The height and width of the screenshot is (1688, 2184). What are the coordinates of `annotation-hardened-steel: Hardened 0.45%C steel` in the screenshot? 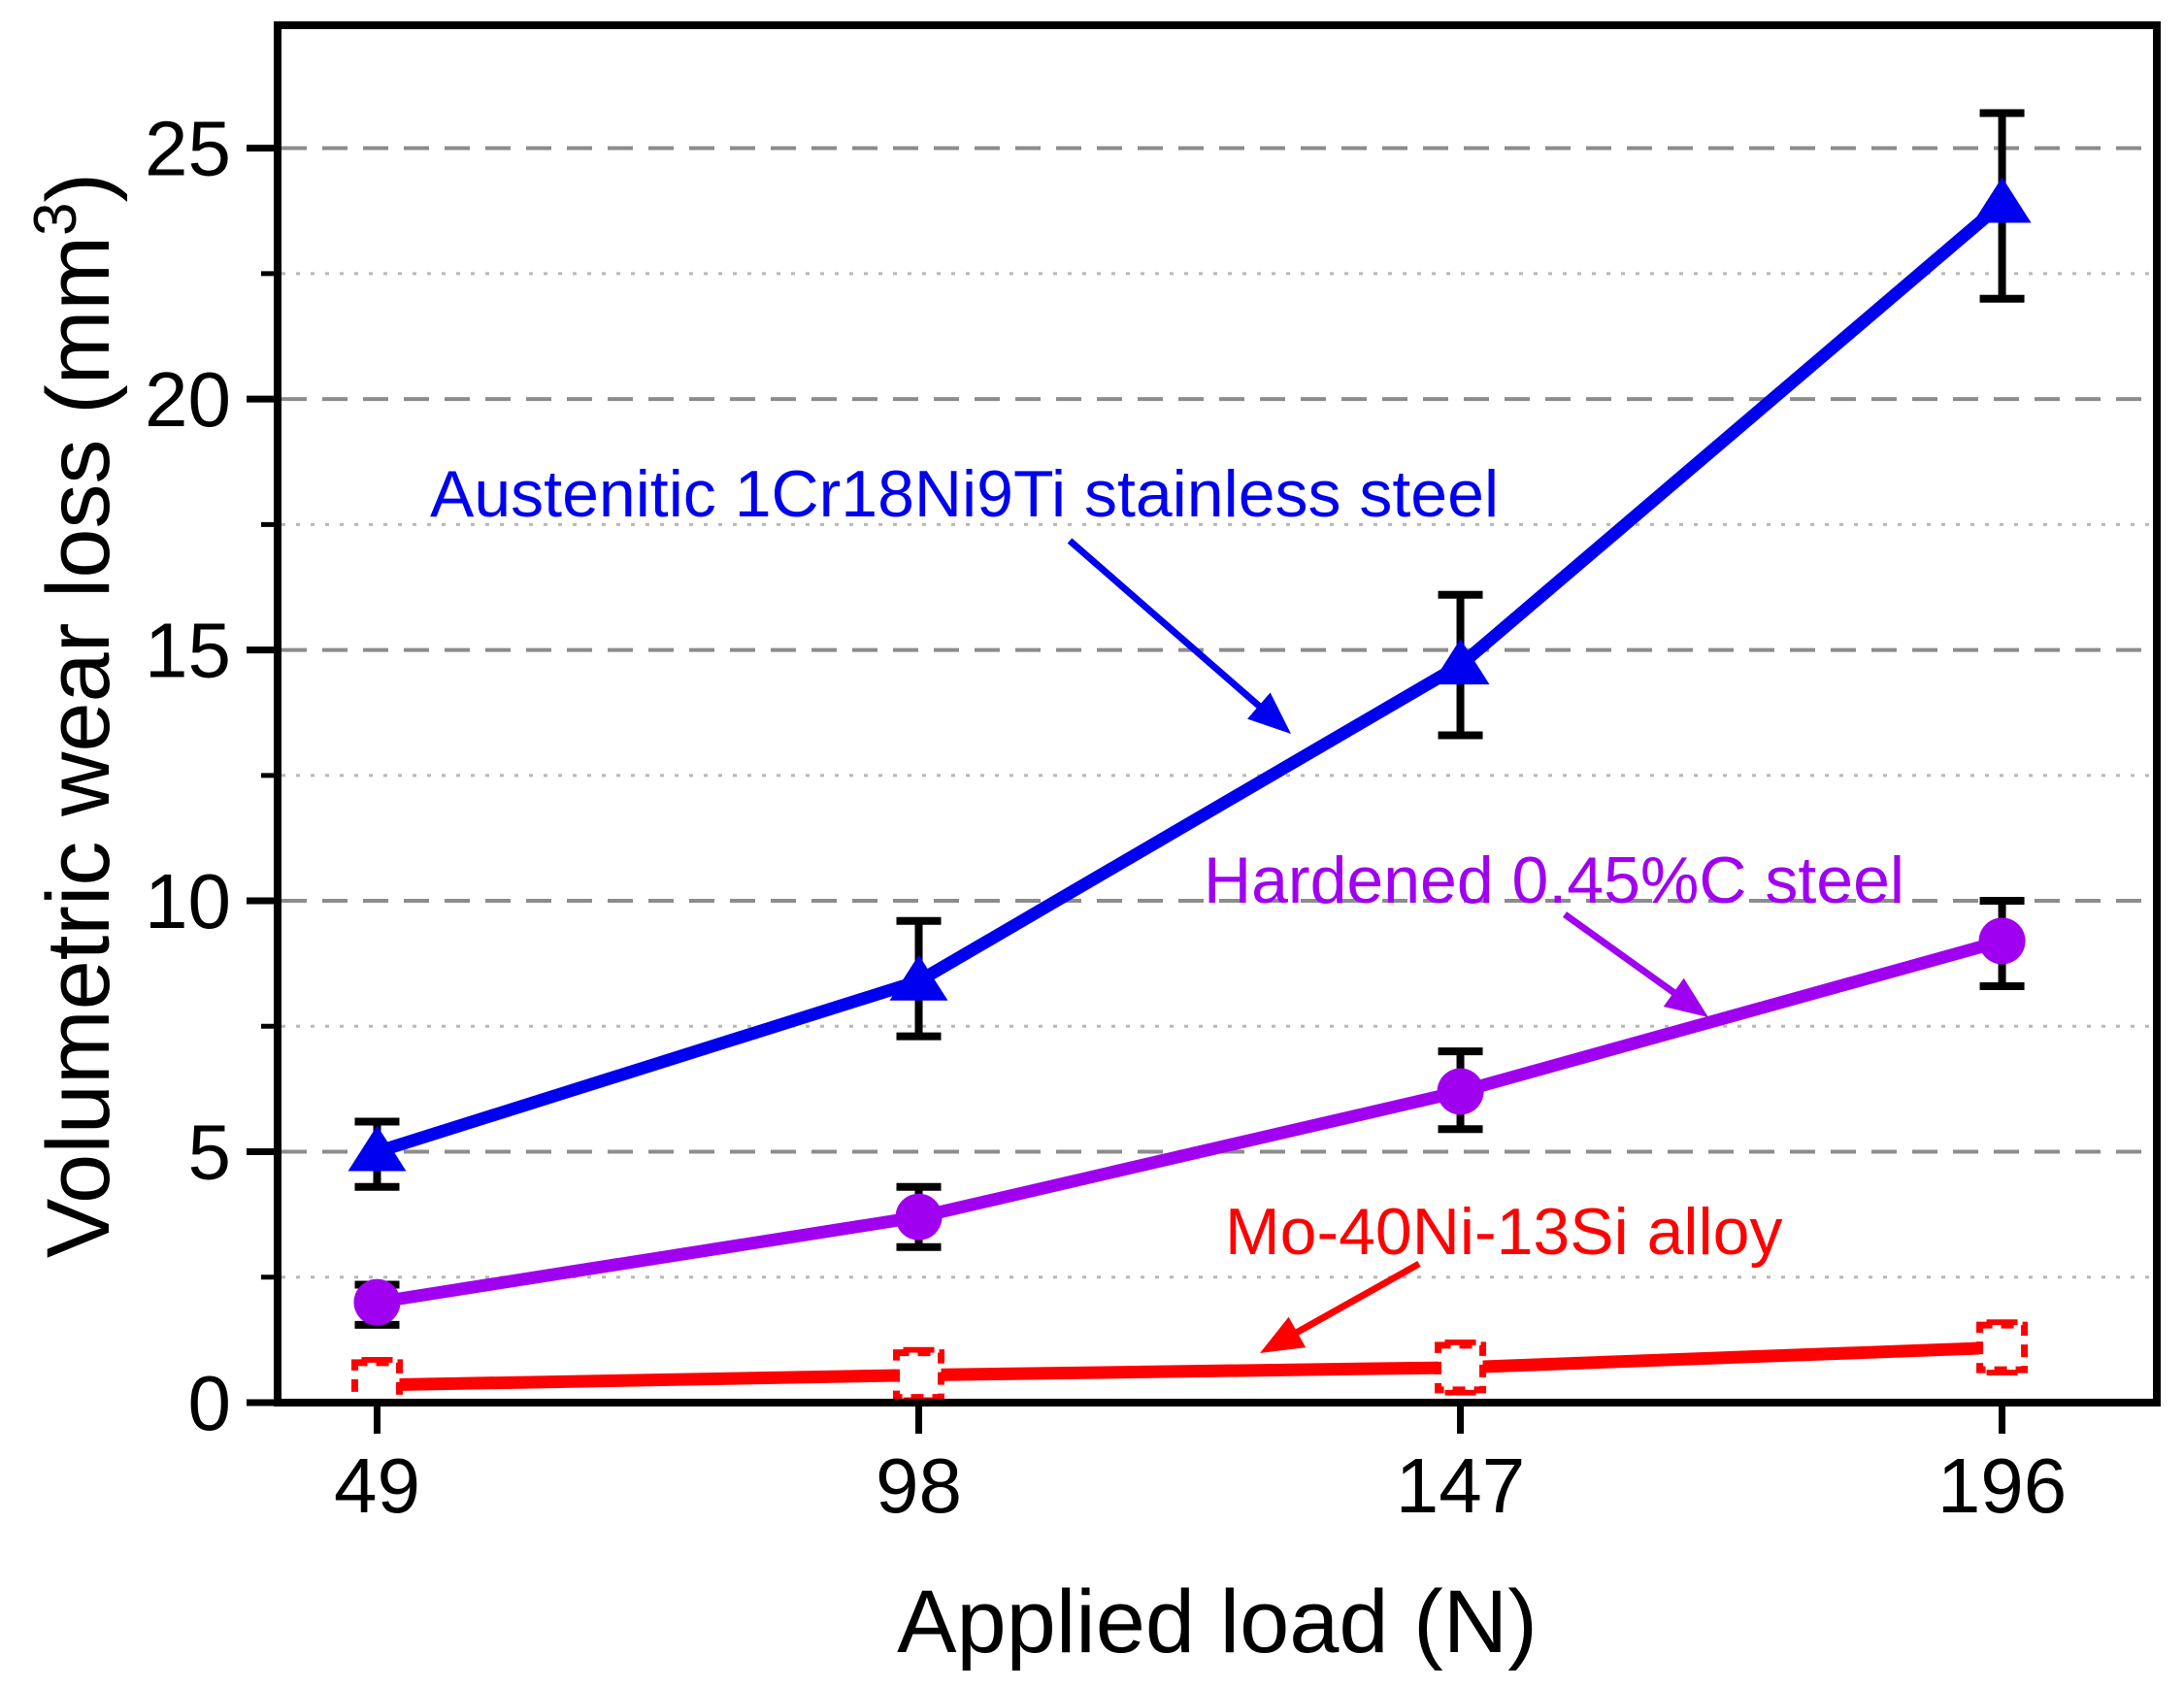 It's located at (1554, 880).